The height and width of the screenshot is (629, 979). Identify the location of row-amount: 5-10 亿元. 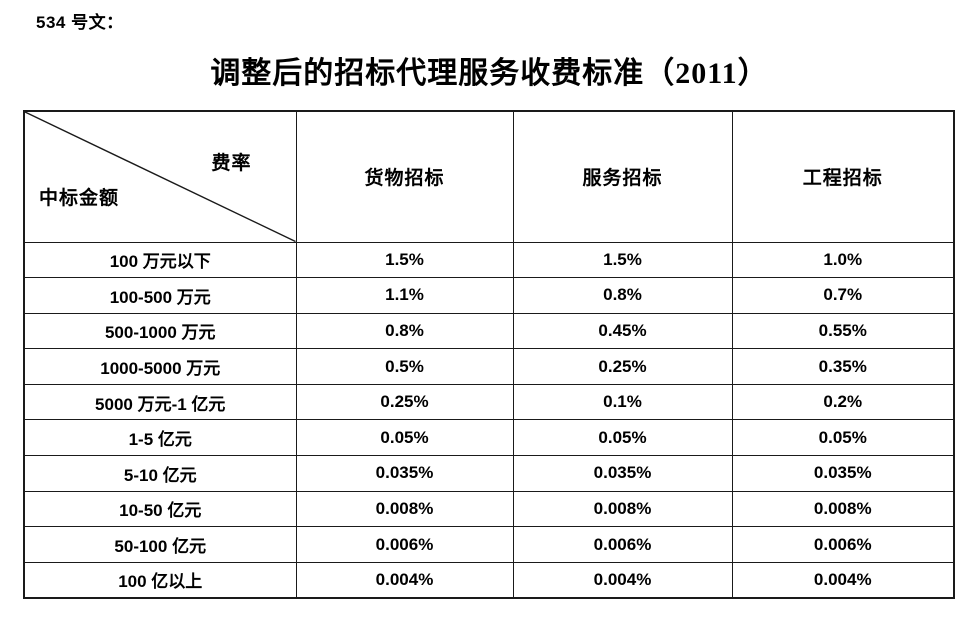
(160, 473).